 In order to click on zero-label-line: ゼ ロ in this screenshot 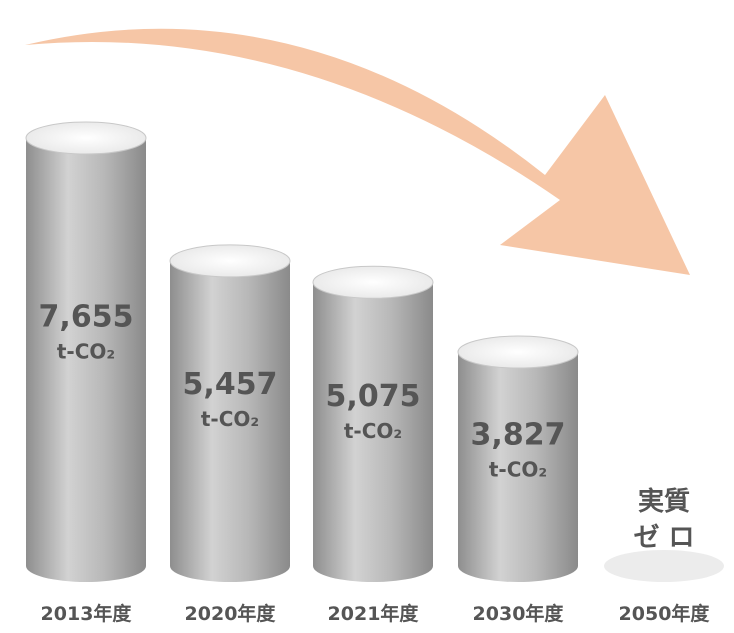, I will do `click(663, 538)`.